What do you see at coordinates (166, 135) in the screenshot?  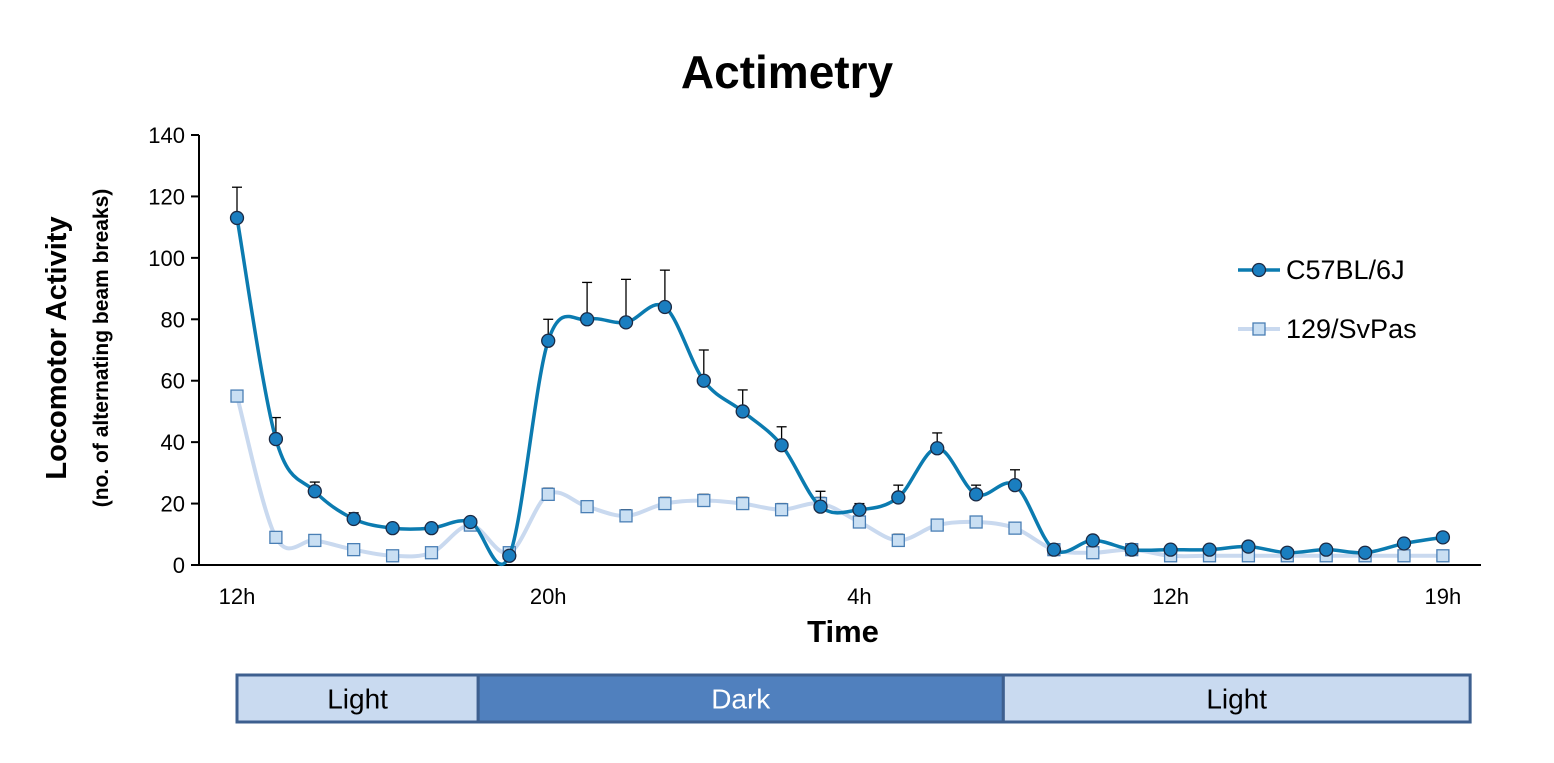 I see `y-tick-label: 140` at bounding box center [166, 135].